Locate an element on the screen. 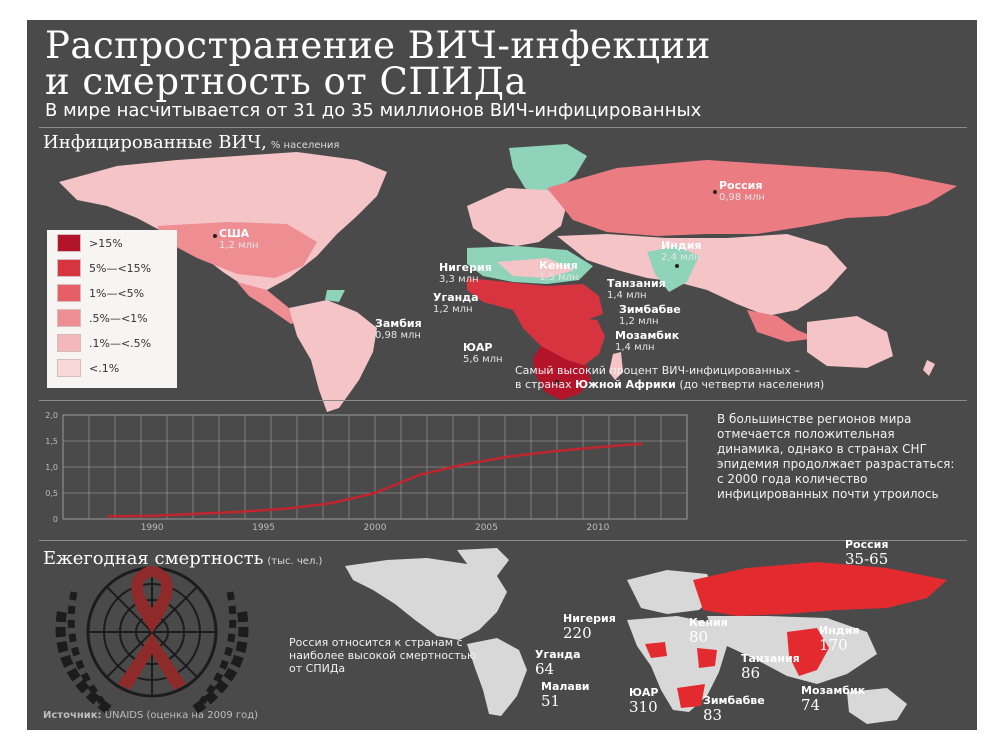  label-sar: ЮАР 5,6 млн is located at coordinates (483, 354).